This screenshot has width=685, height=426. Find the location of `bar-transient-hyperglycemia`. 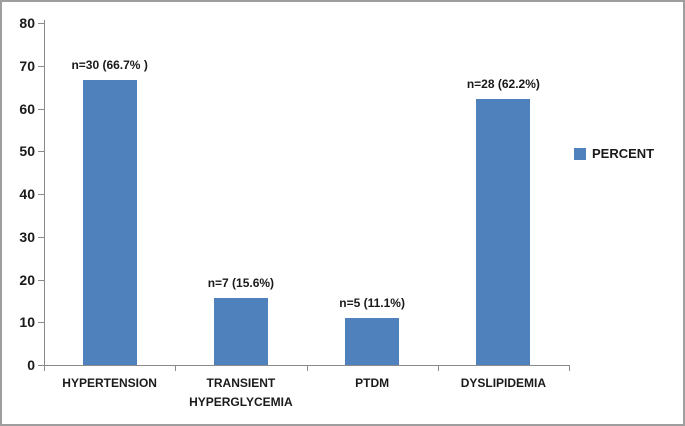

bar-transient-hyperglycemia is located at coordinates (240, 331).